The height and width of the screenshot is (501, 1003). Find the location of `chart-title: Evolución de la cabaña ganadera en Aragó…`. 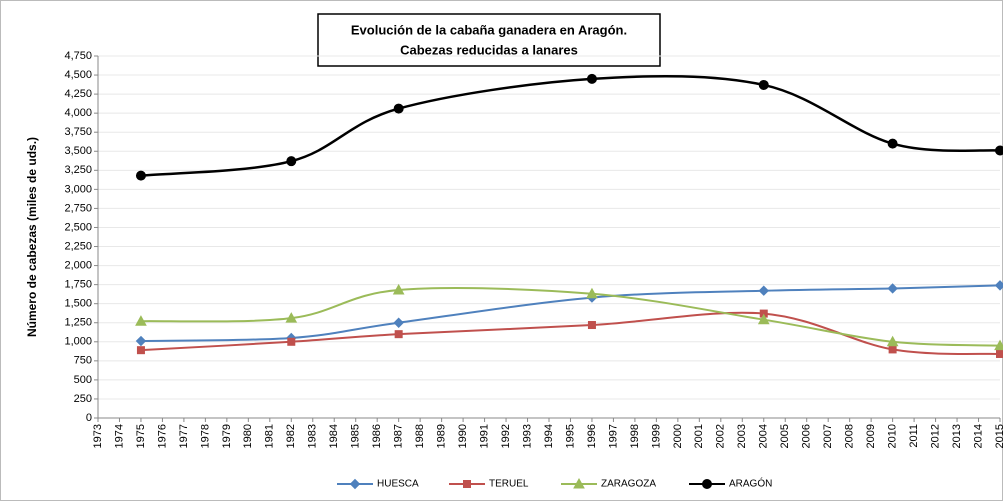

chart-title: Evolución de la cabaña ganadera en Aragó… is located at coordinates (489, 29).